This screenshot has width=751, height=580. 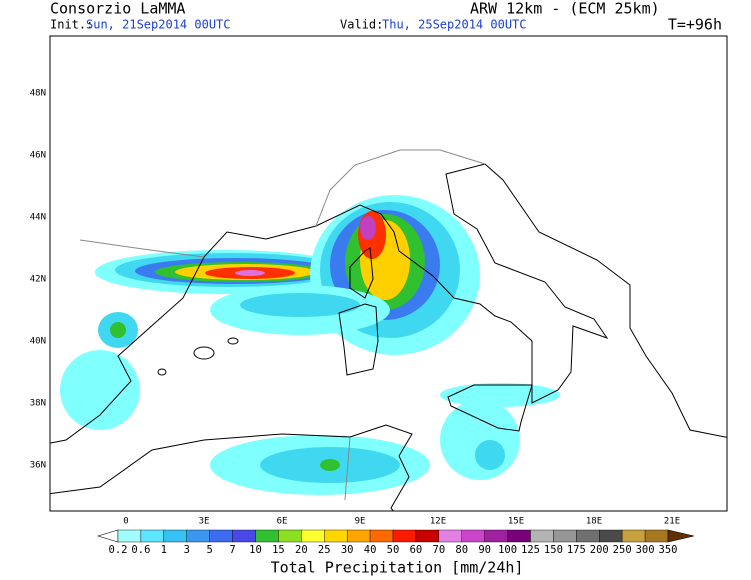 What do you see at coordinates (576, 550) in the screenshot?
I see `colorbar-label: 175` at bounding box center [576, 550].